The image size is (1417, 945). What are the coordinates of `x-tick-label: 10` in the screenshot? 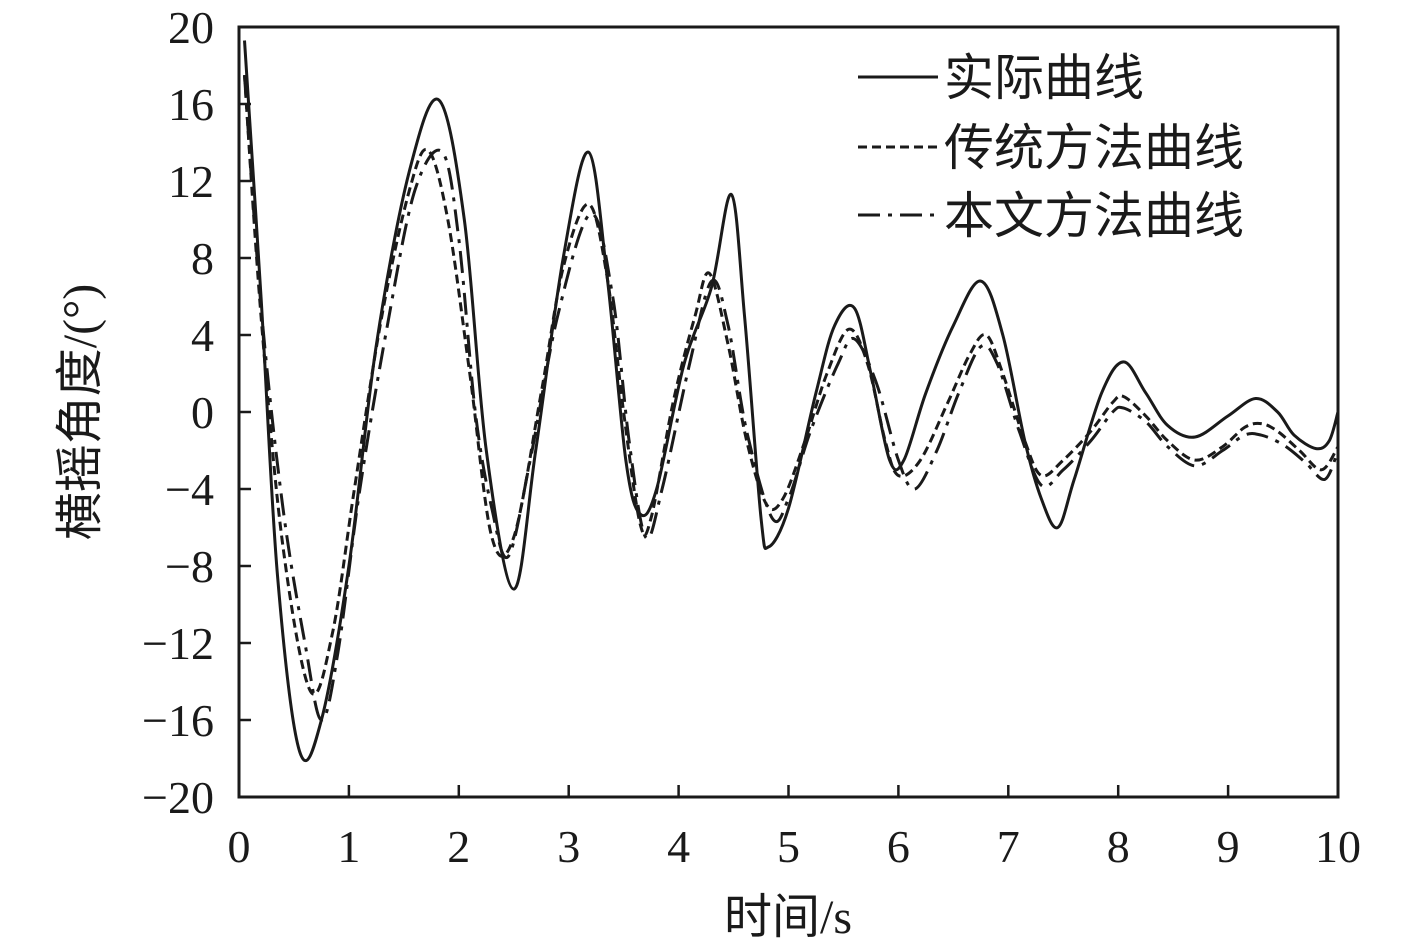 It's located at (1338, 846).